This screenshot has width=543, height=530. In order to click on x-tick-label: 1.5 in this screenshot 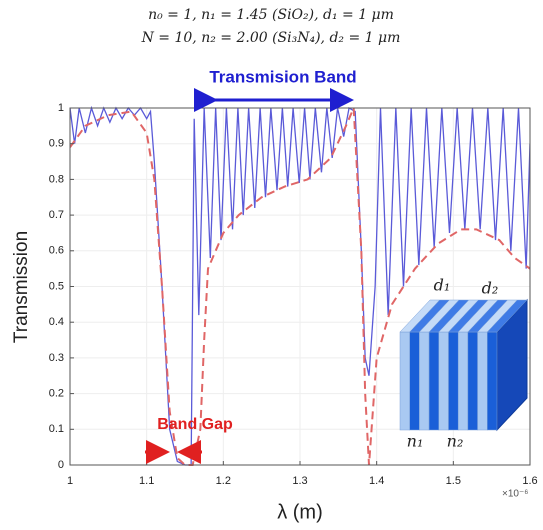, I will do `click(453, 481)`.